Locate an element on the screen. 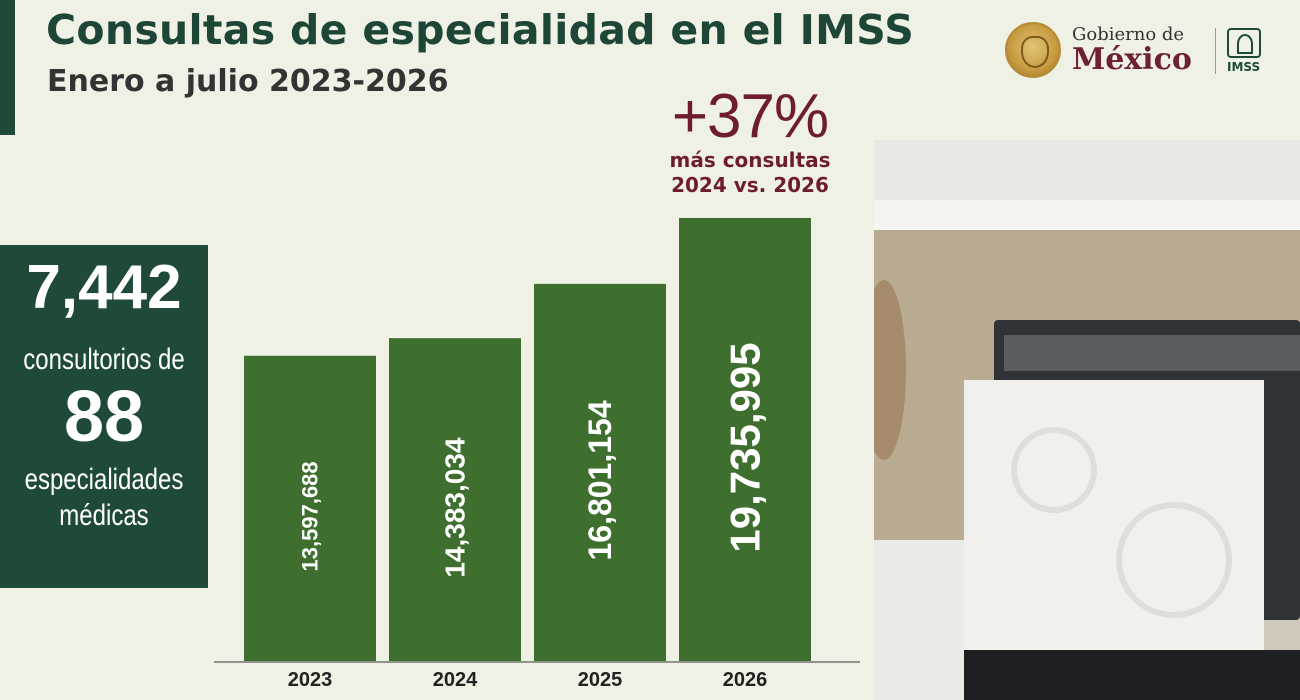 The image size is (1300, 700). growth-percent: +37% is located at coordinates (750, 116).